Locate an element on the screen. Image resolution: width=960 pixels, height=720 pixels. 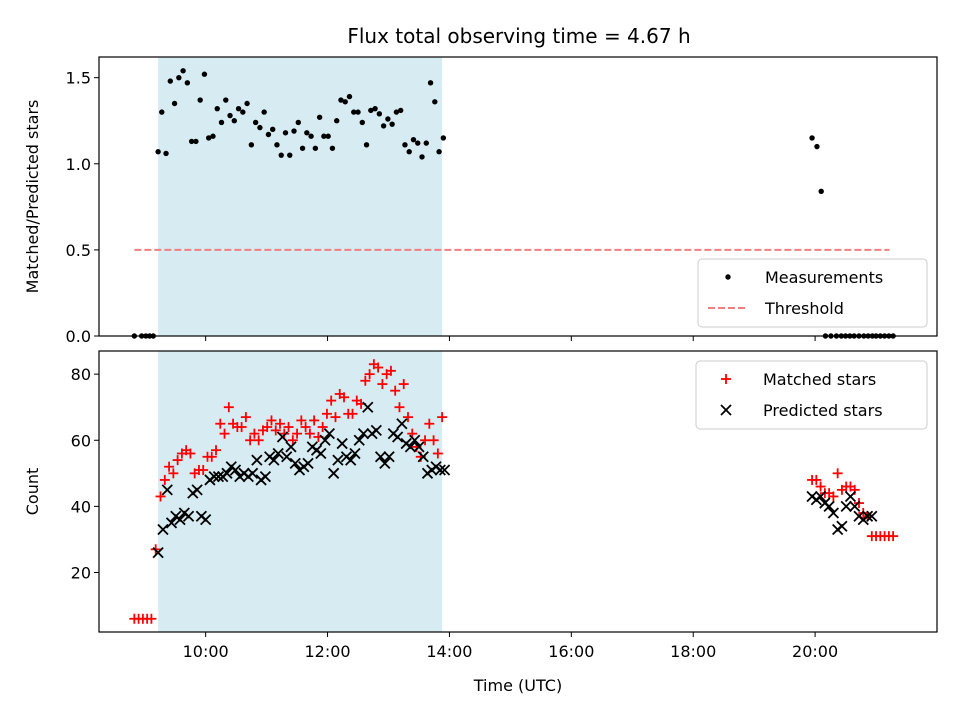
legend-label-threshold: Threshold is located at coordinates (804, 308).